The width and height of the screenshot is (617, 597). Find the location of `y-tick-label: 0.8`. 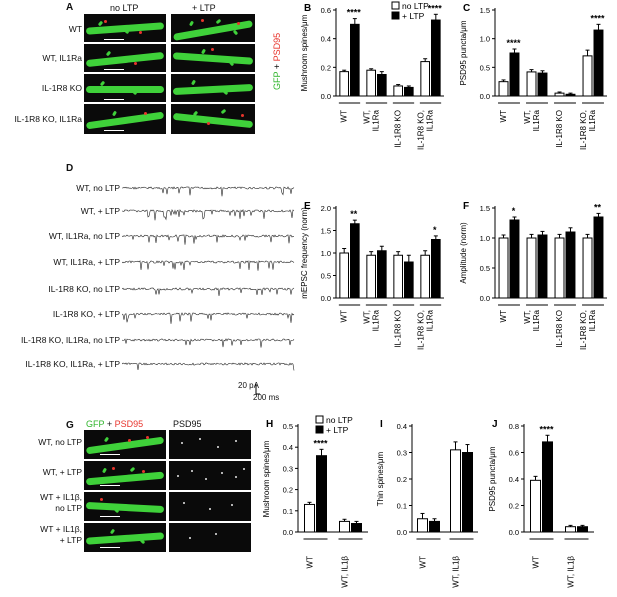

y-tick-label: 0.8 is located at coordinates (514, 426).